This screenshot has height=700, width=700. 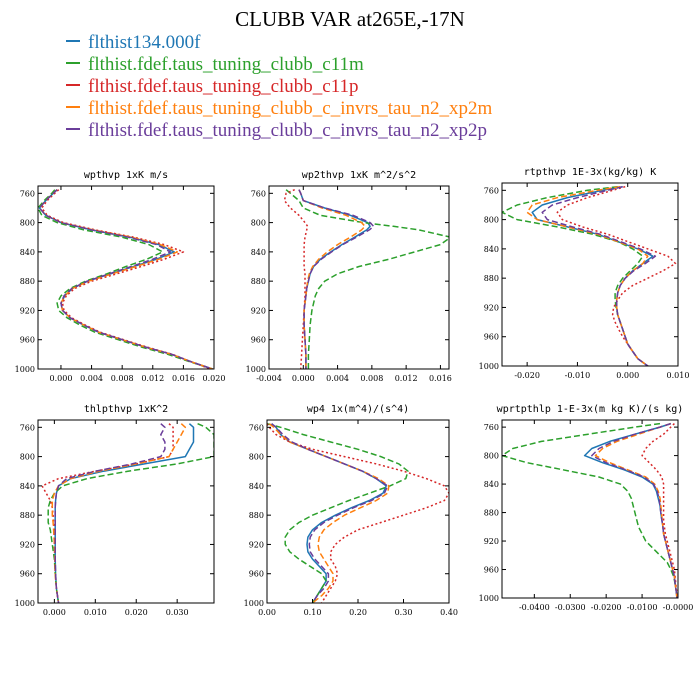 I want to click on chart-title: wp4 1x(m^4)/(s^4), so click(x=358, y=409).